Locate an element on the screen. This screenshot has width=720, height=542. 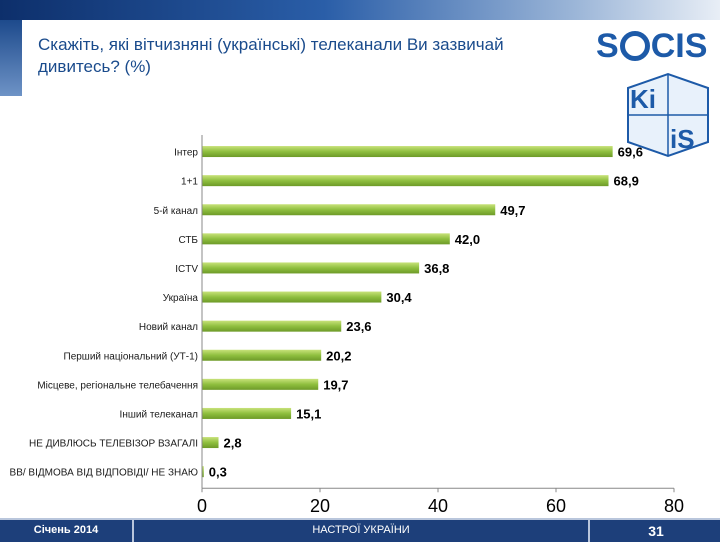
category-label: 5-й канал is located at coordinates (176, 211).